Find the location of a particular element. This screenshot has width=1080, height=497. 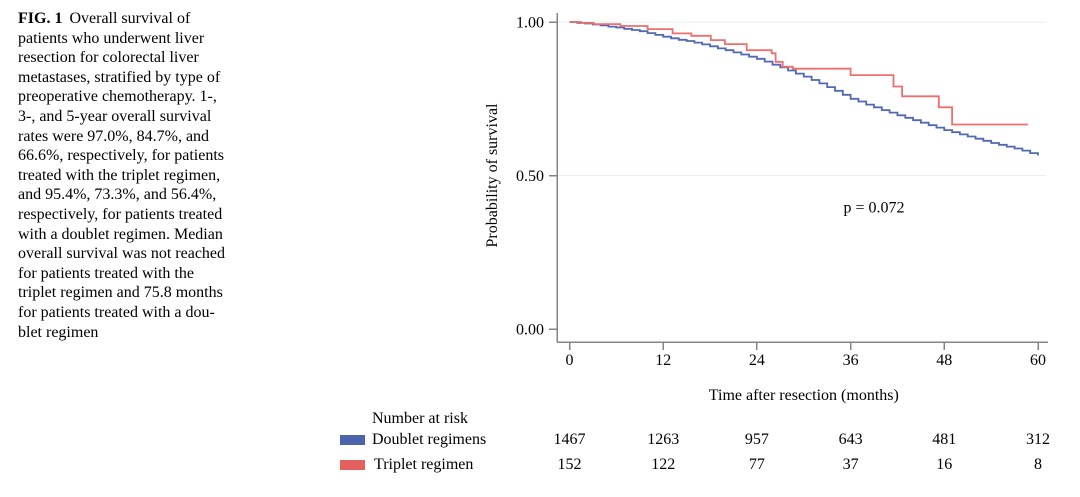

risk-value: 1467 is located at coordinates (569, 439).